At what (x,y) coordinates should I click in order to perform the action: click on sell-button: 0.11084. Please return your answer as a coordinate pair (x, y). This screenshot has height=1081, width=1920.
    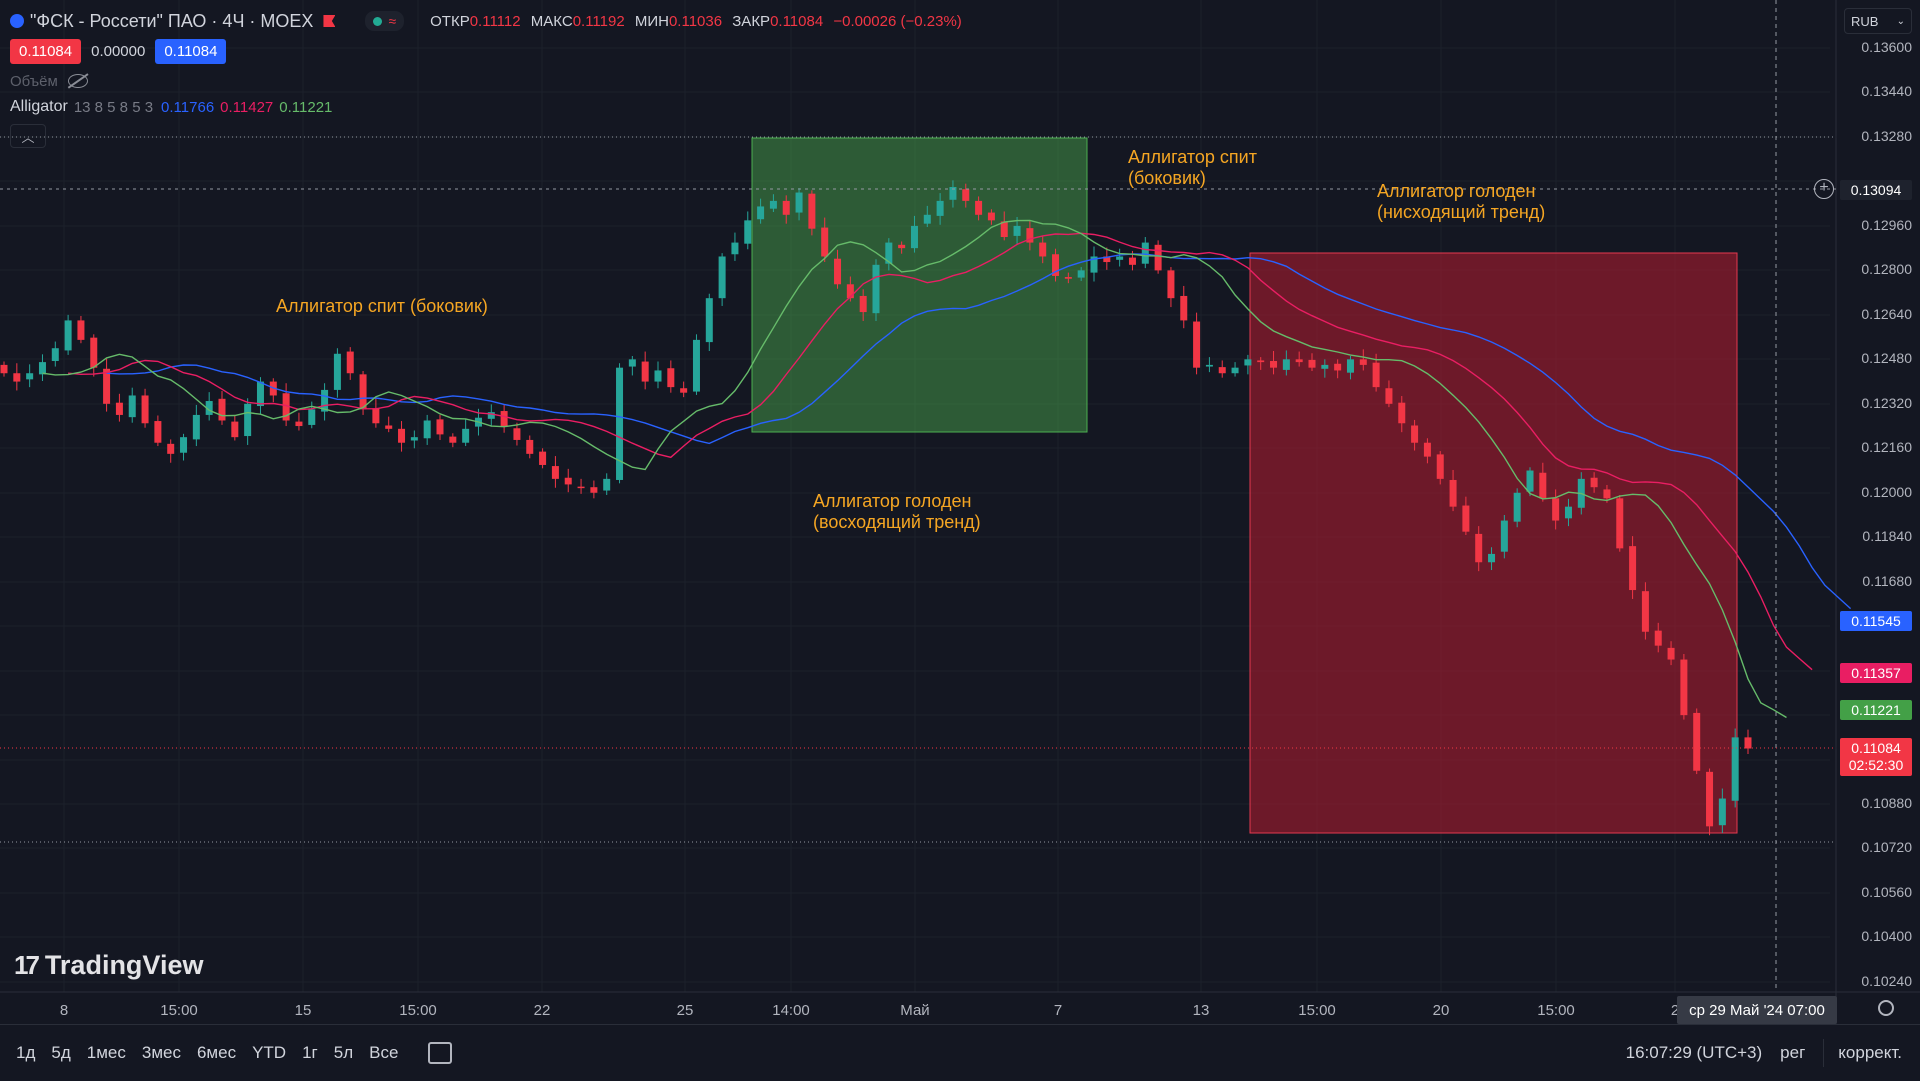
    Looking at the image, I should click on (46, 51).